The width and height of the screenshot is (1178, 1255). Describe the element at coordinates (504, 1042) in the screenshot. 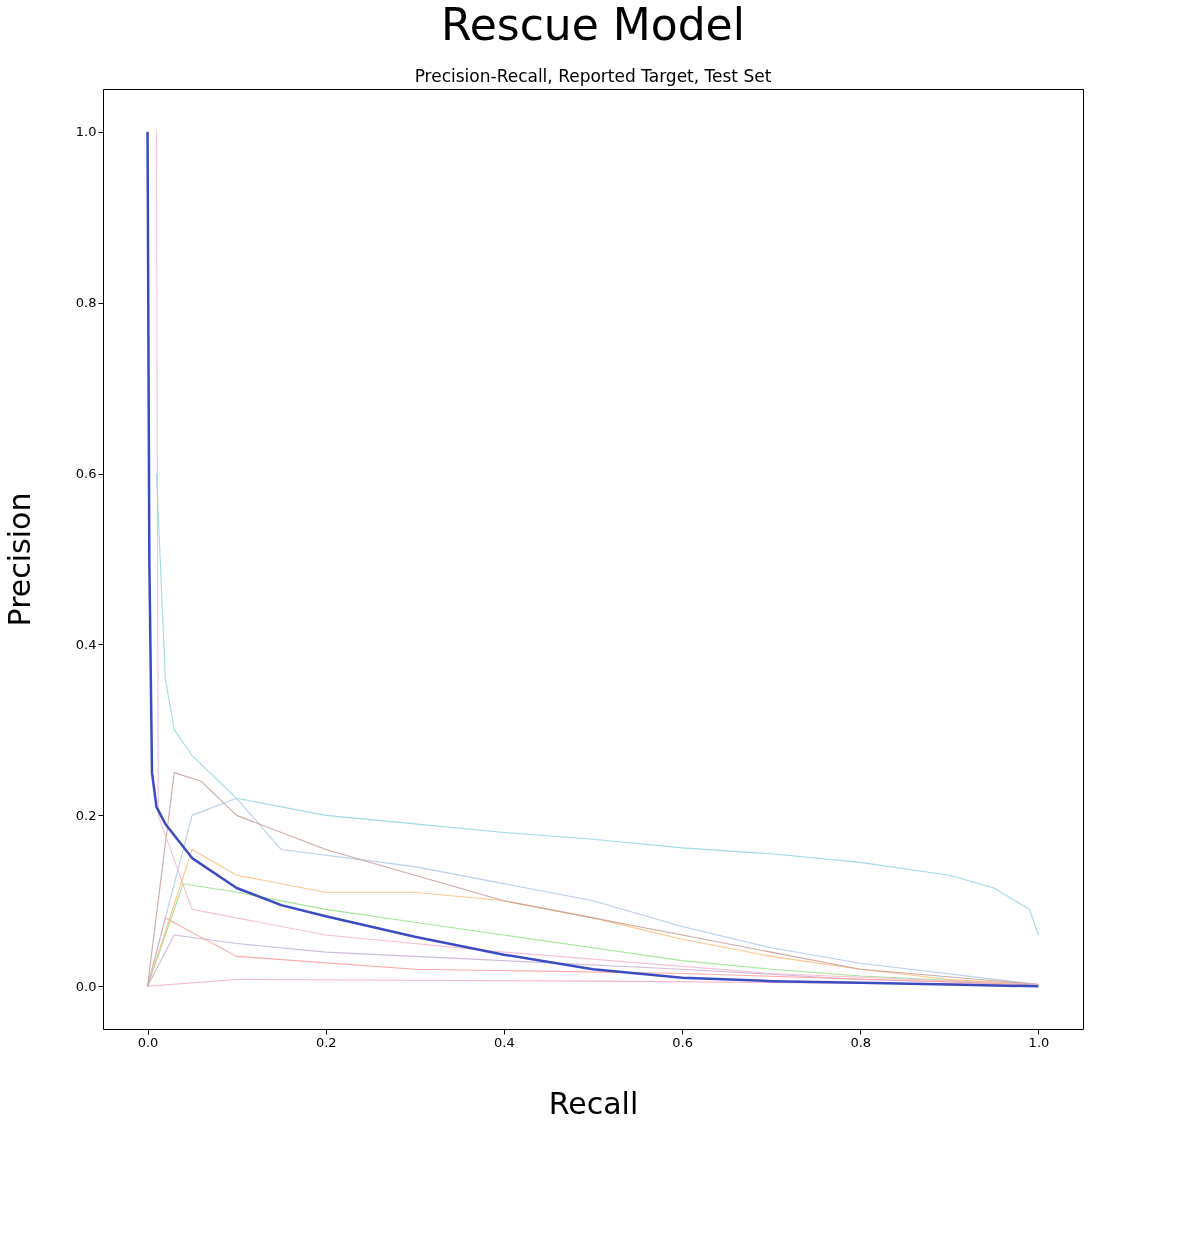

I see `x-tick-label: 0.4` at that location.